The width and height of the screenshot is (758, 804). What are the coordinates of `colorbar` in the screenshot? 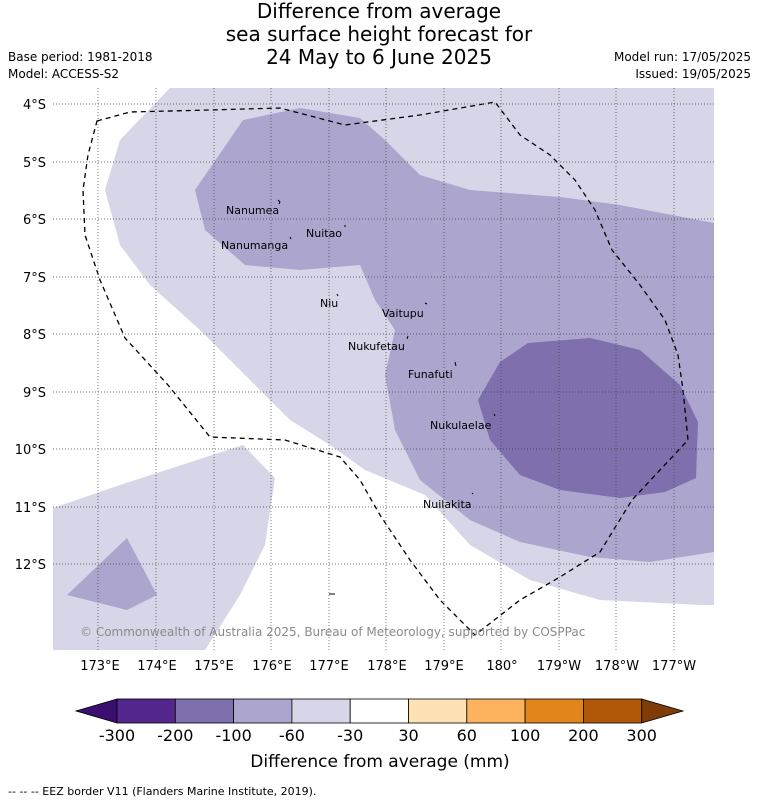 It's located at (379, 711).